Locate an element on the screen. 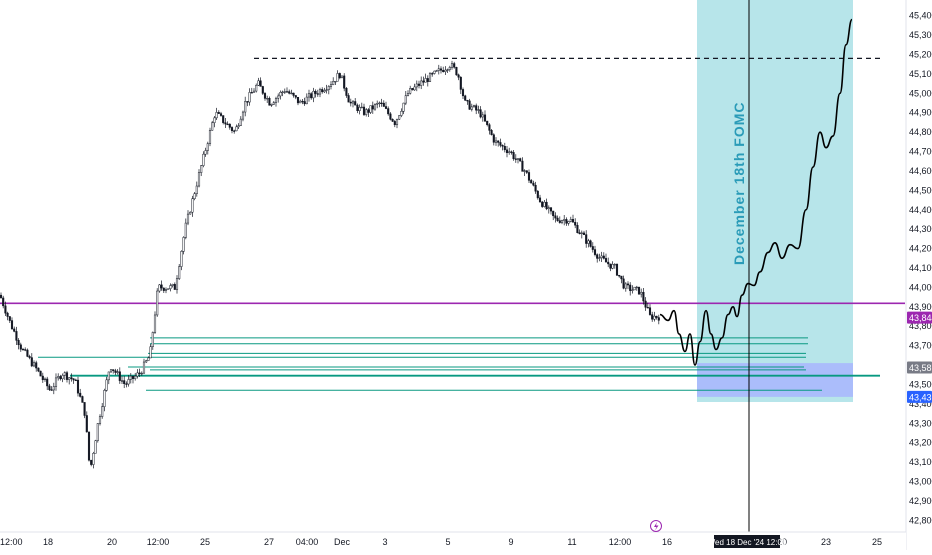  lightning-icon-bolt is located at coordinates (656, 526).